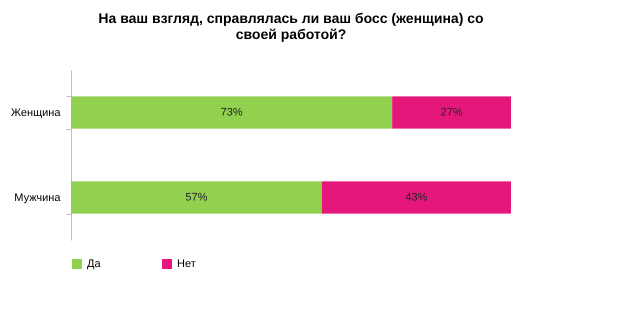 This screenshot has width=619, height=328. I want to click on data-label: 27%, so click(451, 112).